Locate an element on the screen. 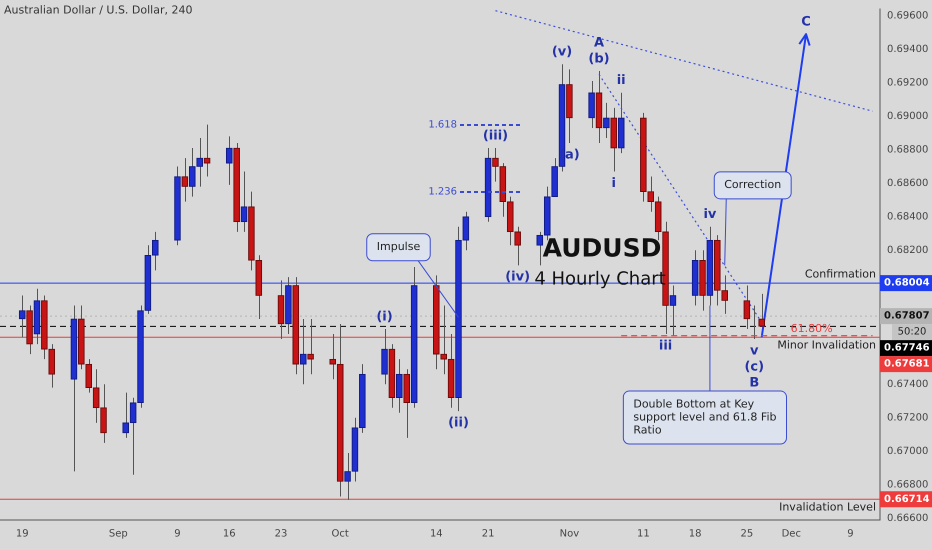 The width and height of the screenshot is (932, 550). annotation: 1.618 is located at coordinates (442, 125).